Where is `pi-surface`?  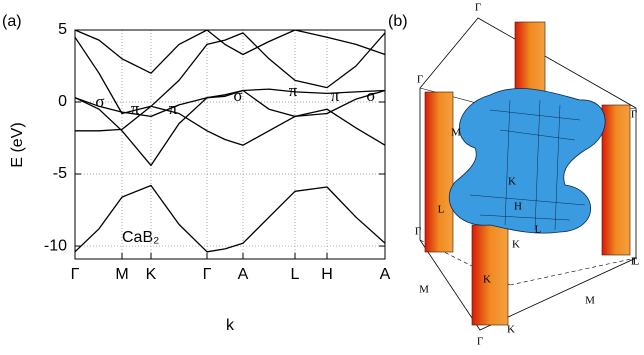
pi-surface is located at coordinates (527, 161).